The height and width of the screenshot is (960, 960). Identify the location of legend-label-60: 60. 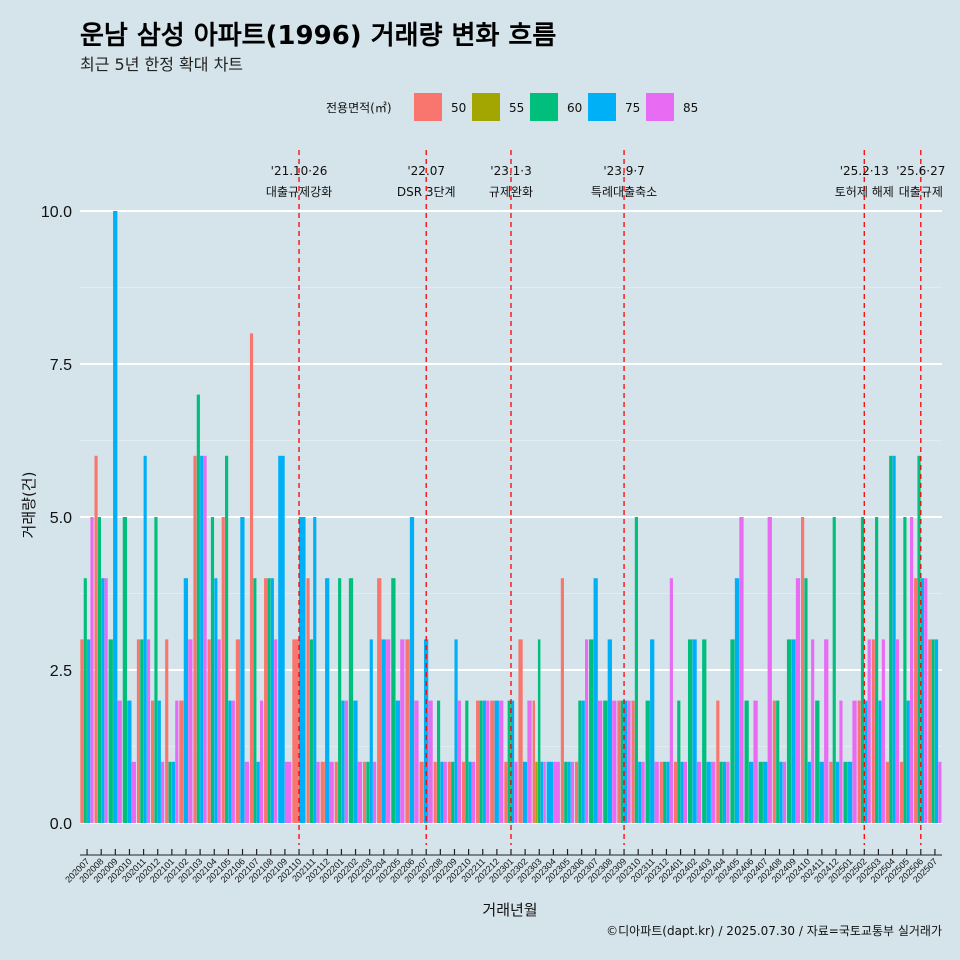
(574, 108).